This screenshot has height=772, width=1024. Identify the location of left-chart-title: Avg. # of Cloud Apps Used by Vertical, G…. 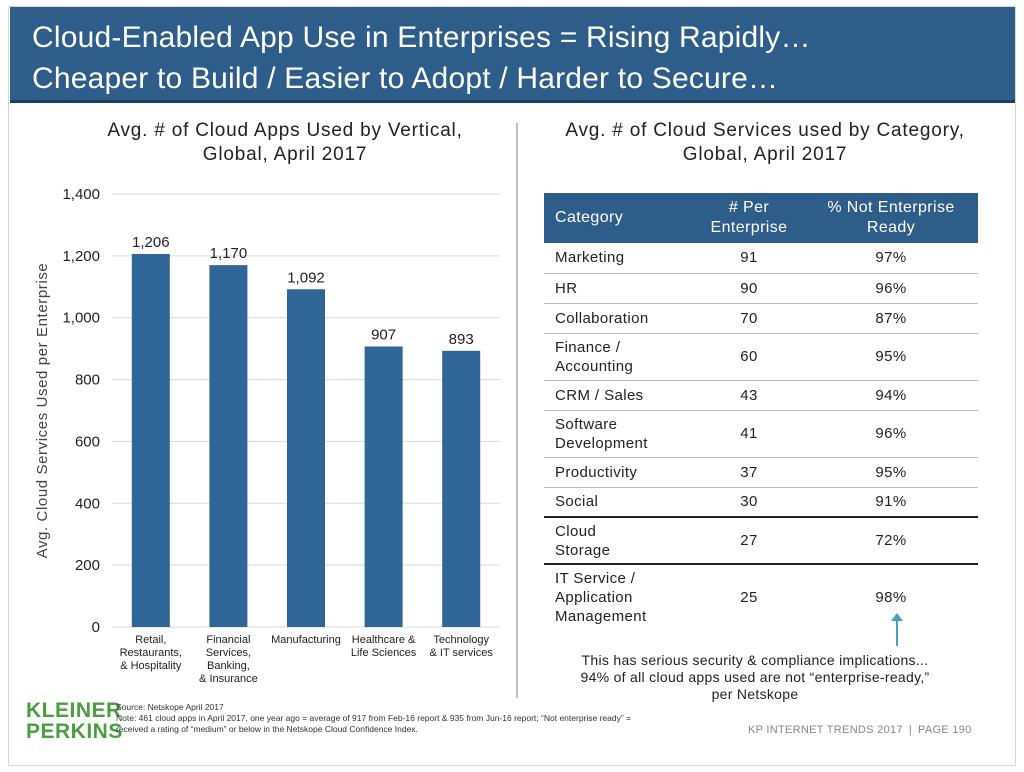
(285, 143).